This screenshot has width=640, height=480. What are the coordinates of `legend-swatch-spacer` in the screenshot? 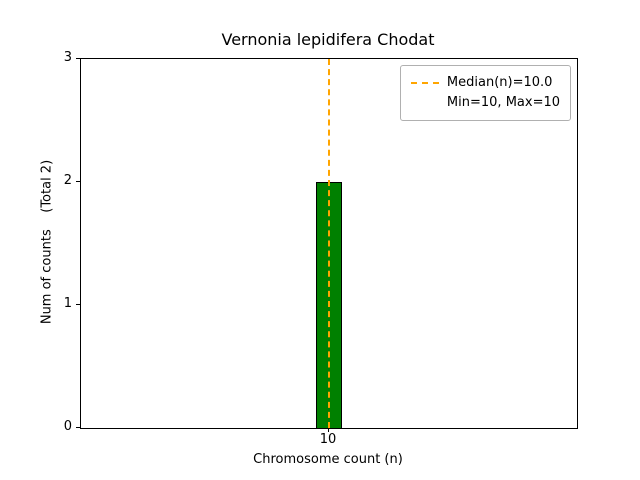 It's located at (425, 103).